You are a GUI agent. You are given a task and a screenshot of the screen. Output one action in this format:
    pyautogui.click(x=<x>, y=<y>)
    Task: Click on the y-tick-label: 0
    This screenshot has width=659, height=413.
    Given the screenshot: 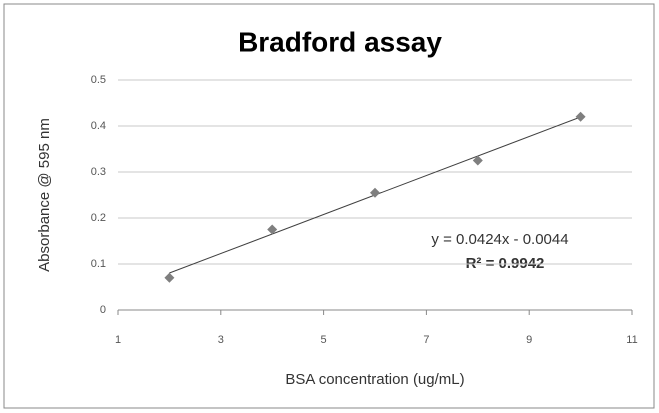 What is the action you would take?
    pyautogui.click(x=103, y=310)
    